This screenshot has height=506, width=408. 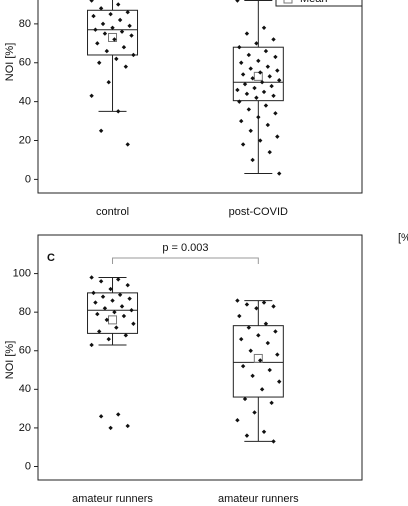 I want to click on legend-symbol, so click(x=288, y=2).